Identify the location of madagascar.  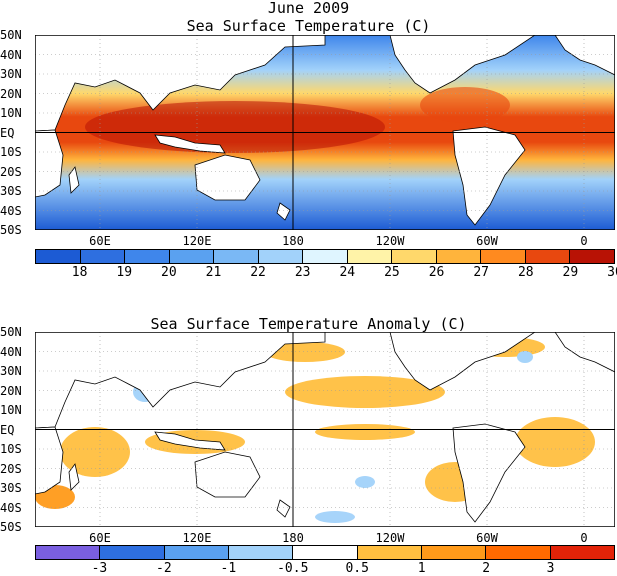
(74, 180).